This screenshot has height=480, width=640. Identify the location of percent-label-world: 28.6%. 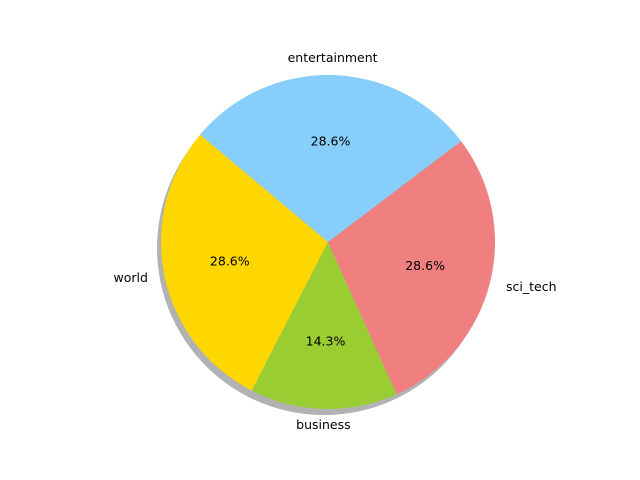
(230, 260).